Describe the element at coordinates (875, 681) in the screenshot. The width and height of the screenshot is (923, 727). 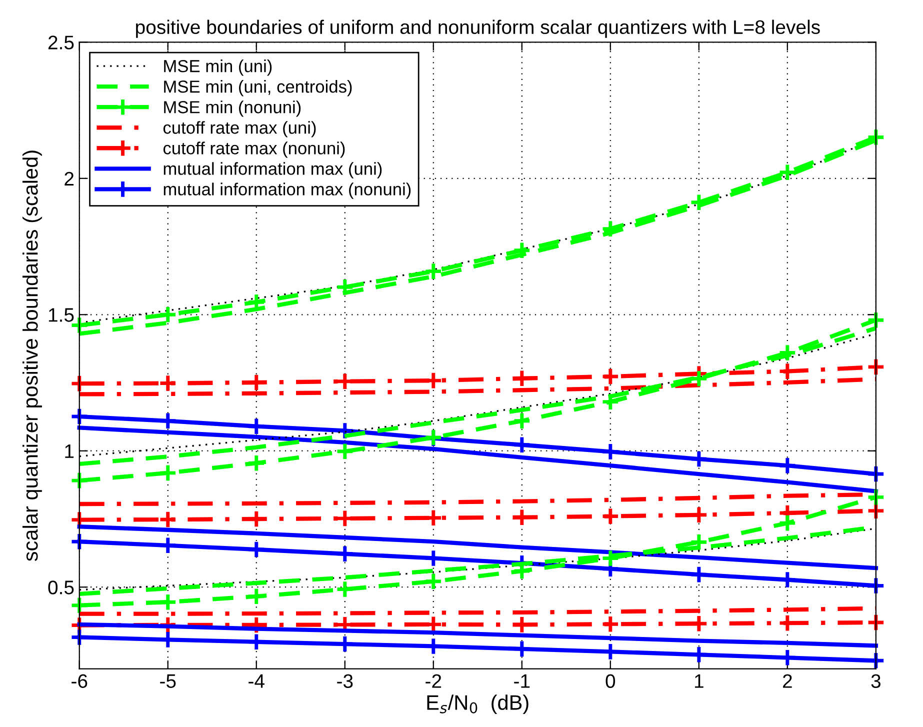
I see `x-tick-label: 3` at that location.